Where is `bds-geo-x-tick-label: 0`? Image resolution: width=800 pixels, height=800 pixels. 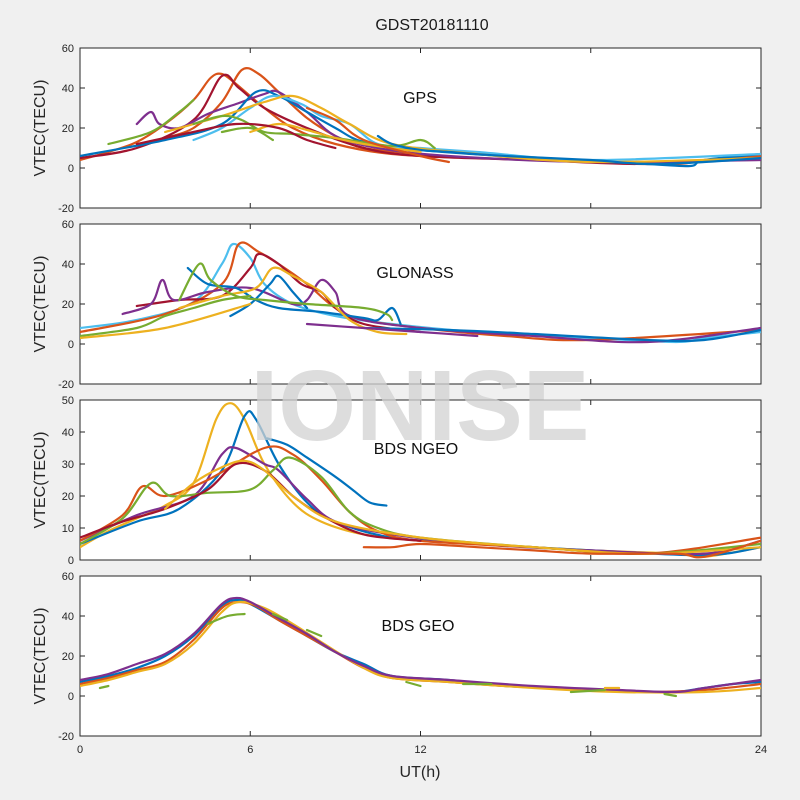
bds-geo-x-tick-label: 0 is located at coordinates (80, 750).